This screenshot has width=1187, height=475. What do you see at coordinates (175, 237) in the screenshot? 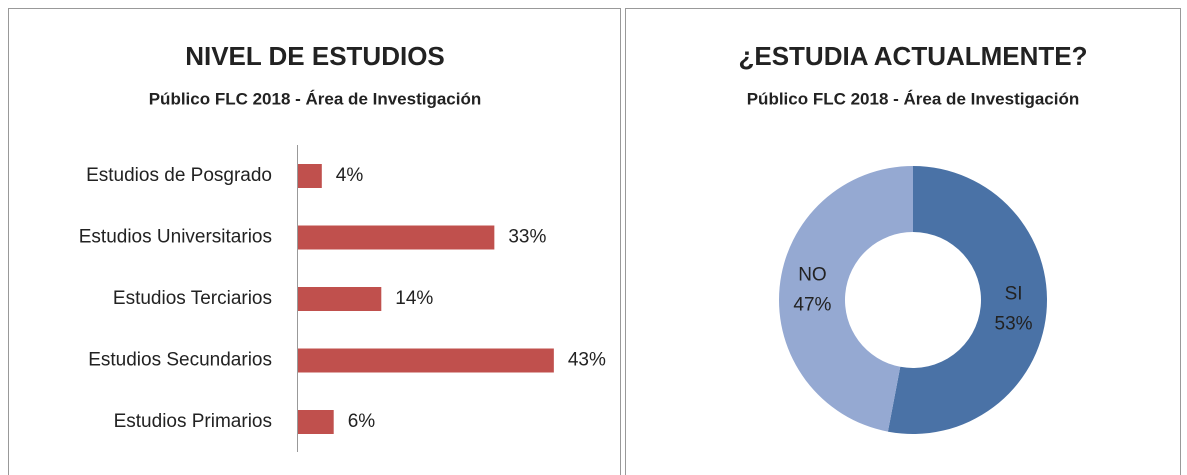
I see `category-label: Estudios Universitarios` at bounding box center [175, 237].